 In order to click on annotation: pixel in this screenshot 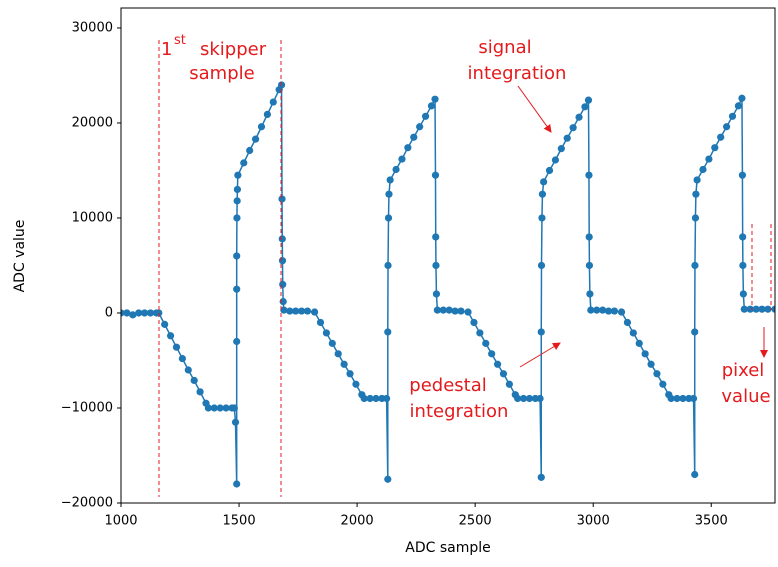, I will do `click(743, 370)`.